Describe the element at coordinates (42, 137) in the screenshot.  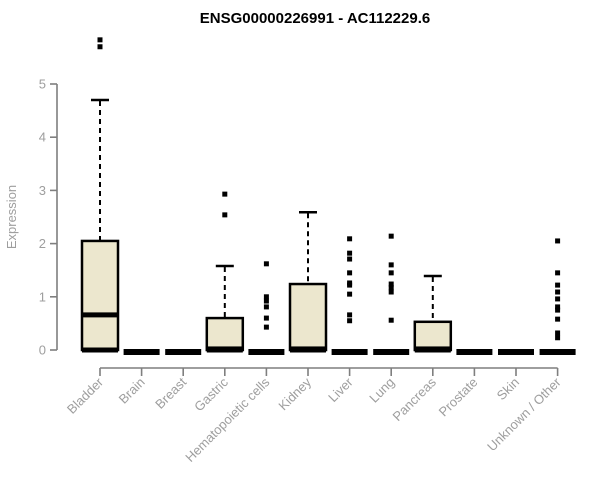
I see `y-tick-label: 4` at that location.